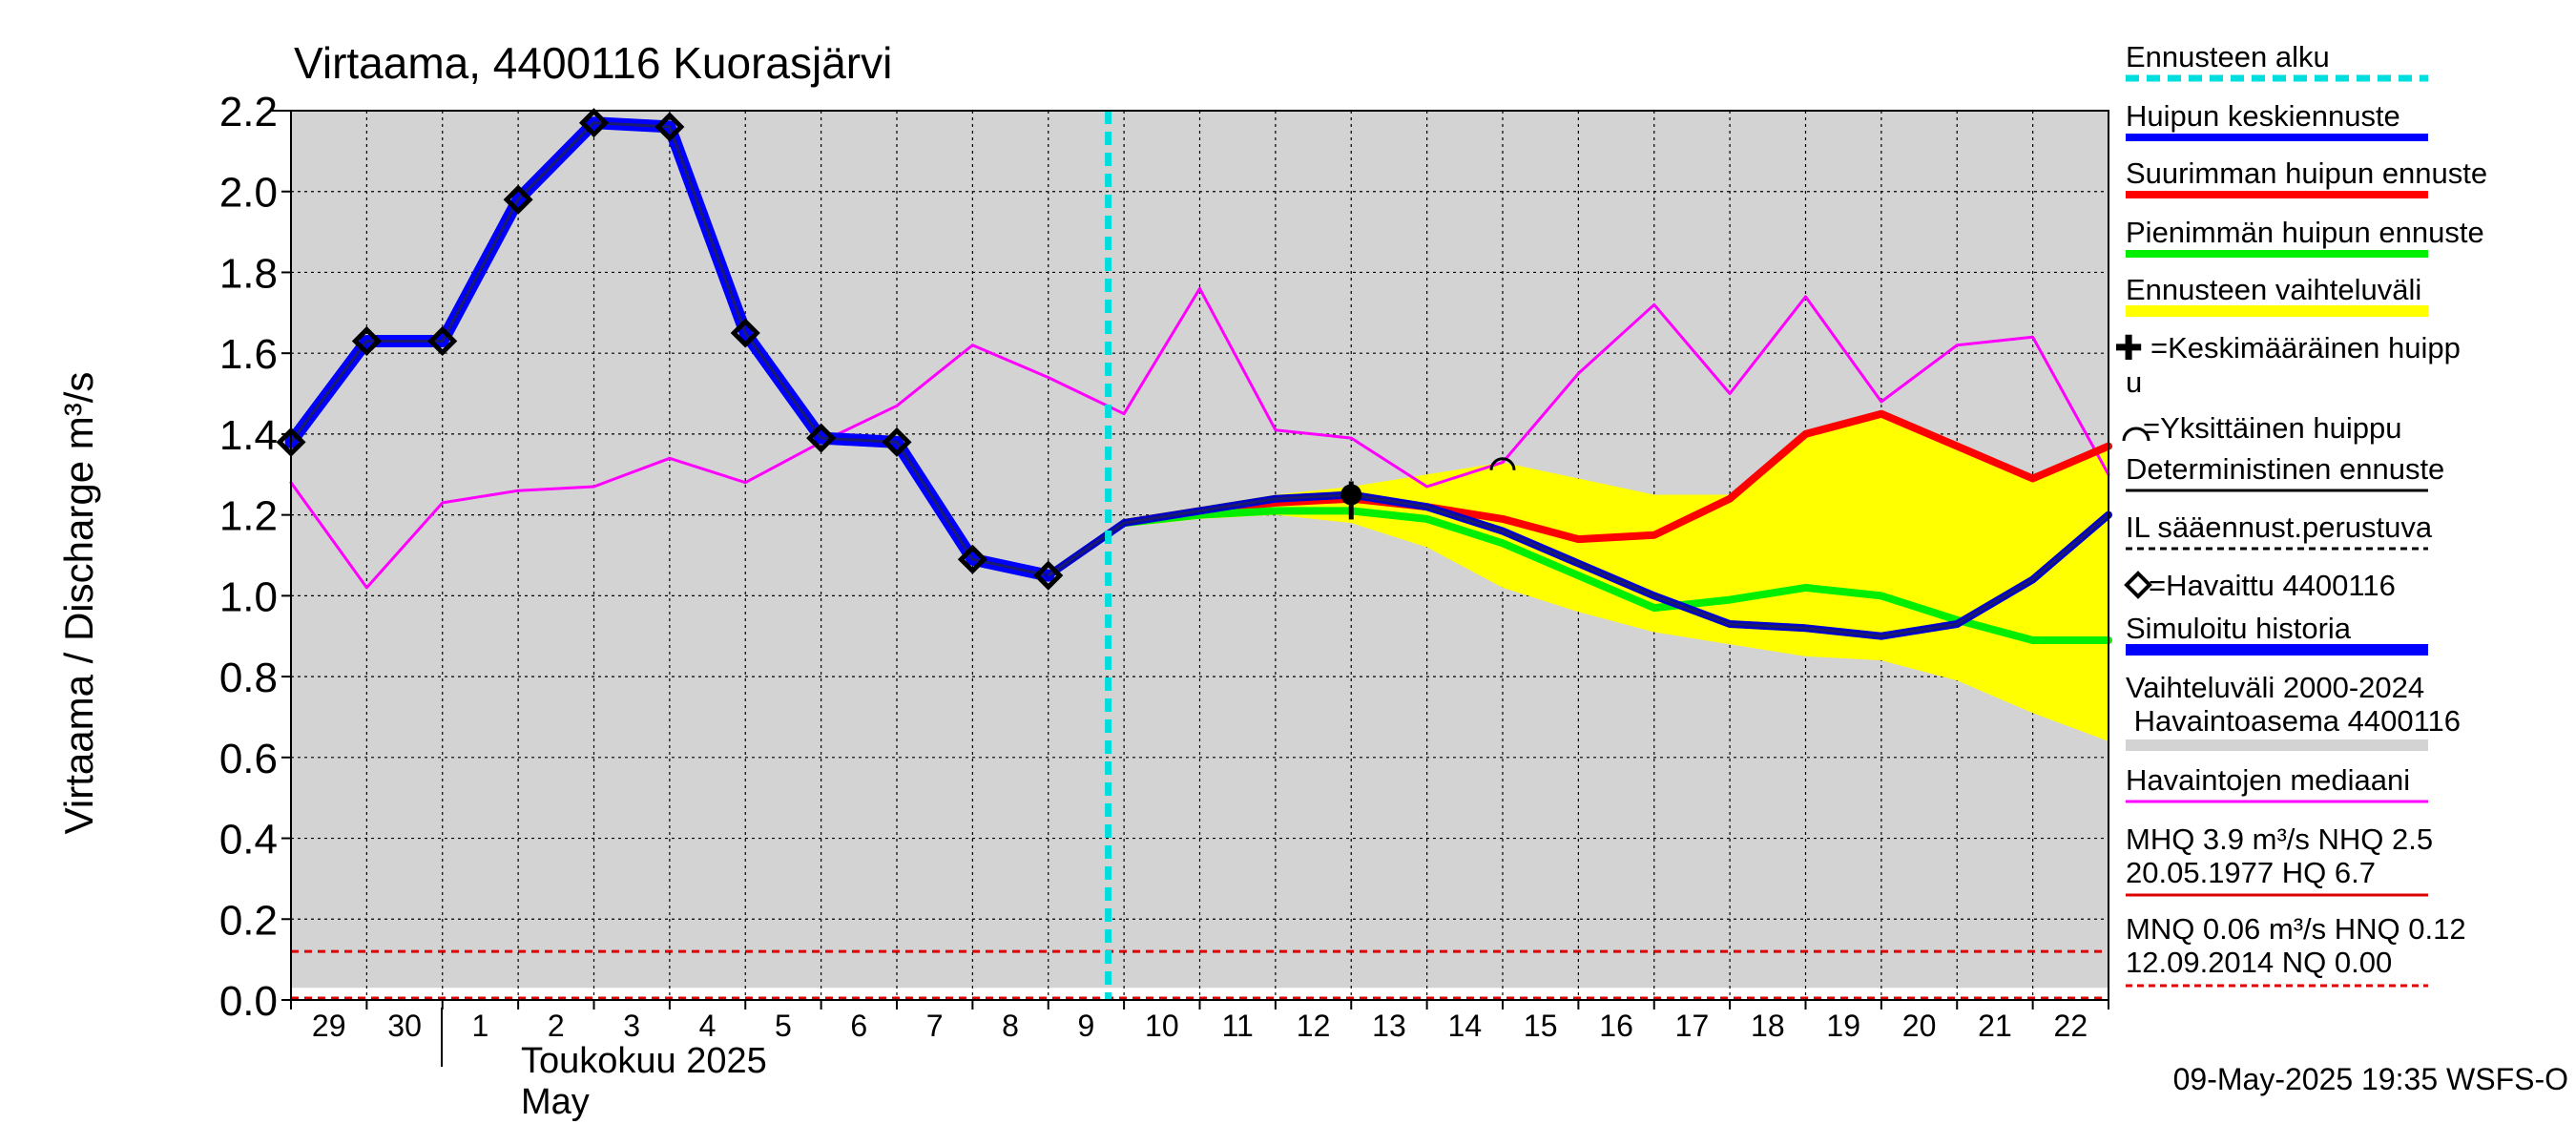 The height and width of the screenshot is (1145, 2576). What do you see at coordinates (2263, 116) in the screenshot?
I see `legend-mean-peak: Huipun keskiennuste` at bounding box center [2263, 116].